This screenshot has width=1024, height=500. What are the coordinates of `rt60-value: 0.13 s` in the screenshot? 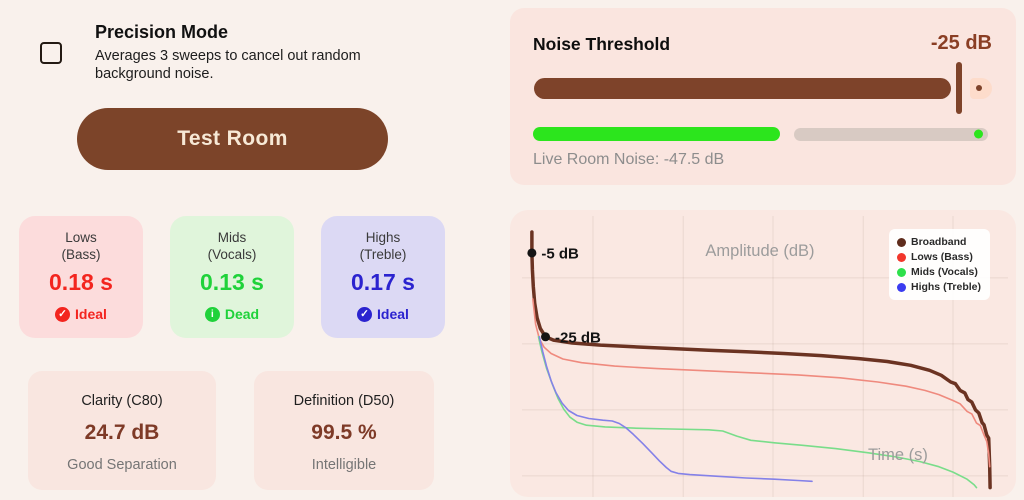 It's located at (232, 282).